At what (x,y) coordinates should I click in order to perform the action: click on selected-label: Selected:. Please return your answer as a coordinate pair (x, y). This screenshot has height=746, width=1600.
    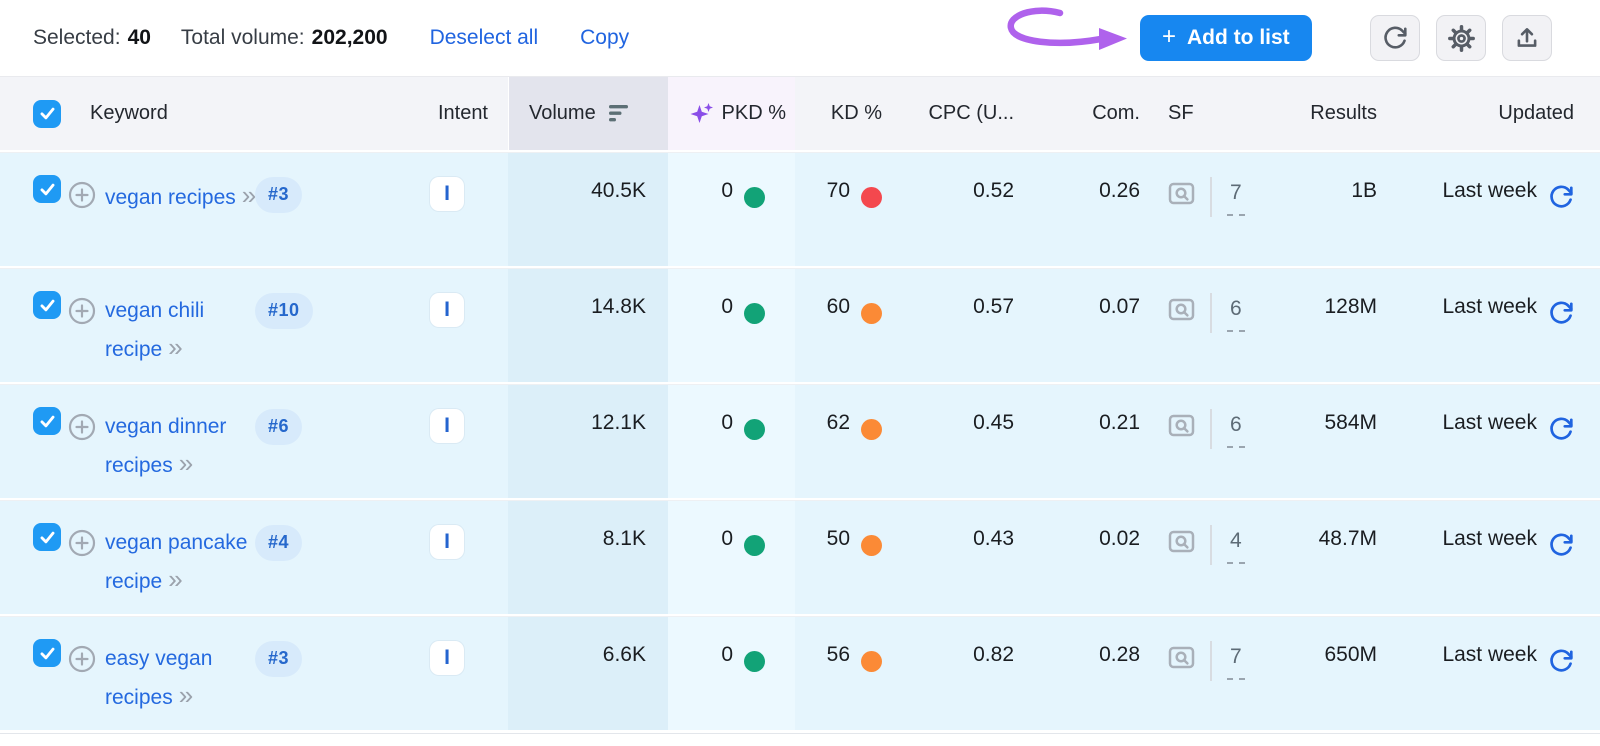
    Looking at the image, I should click on (77, 37).